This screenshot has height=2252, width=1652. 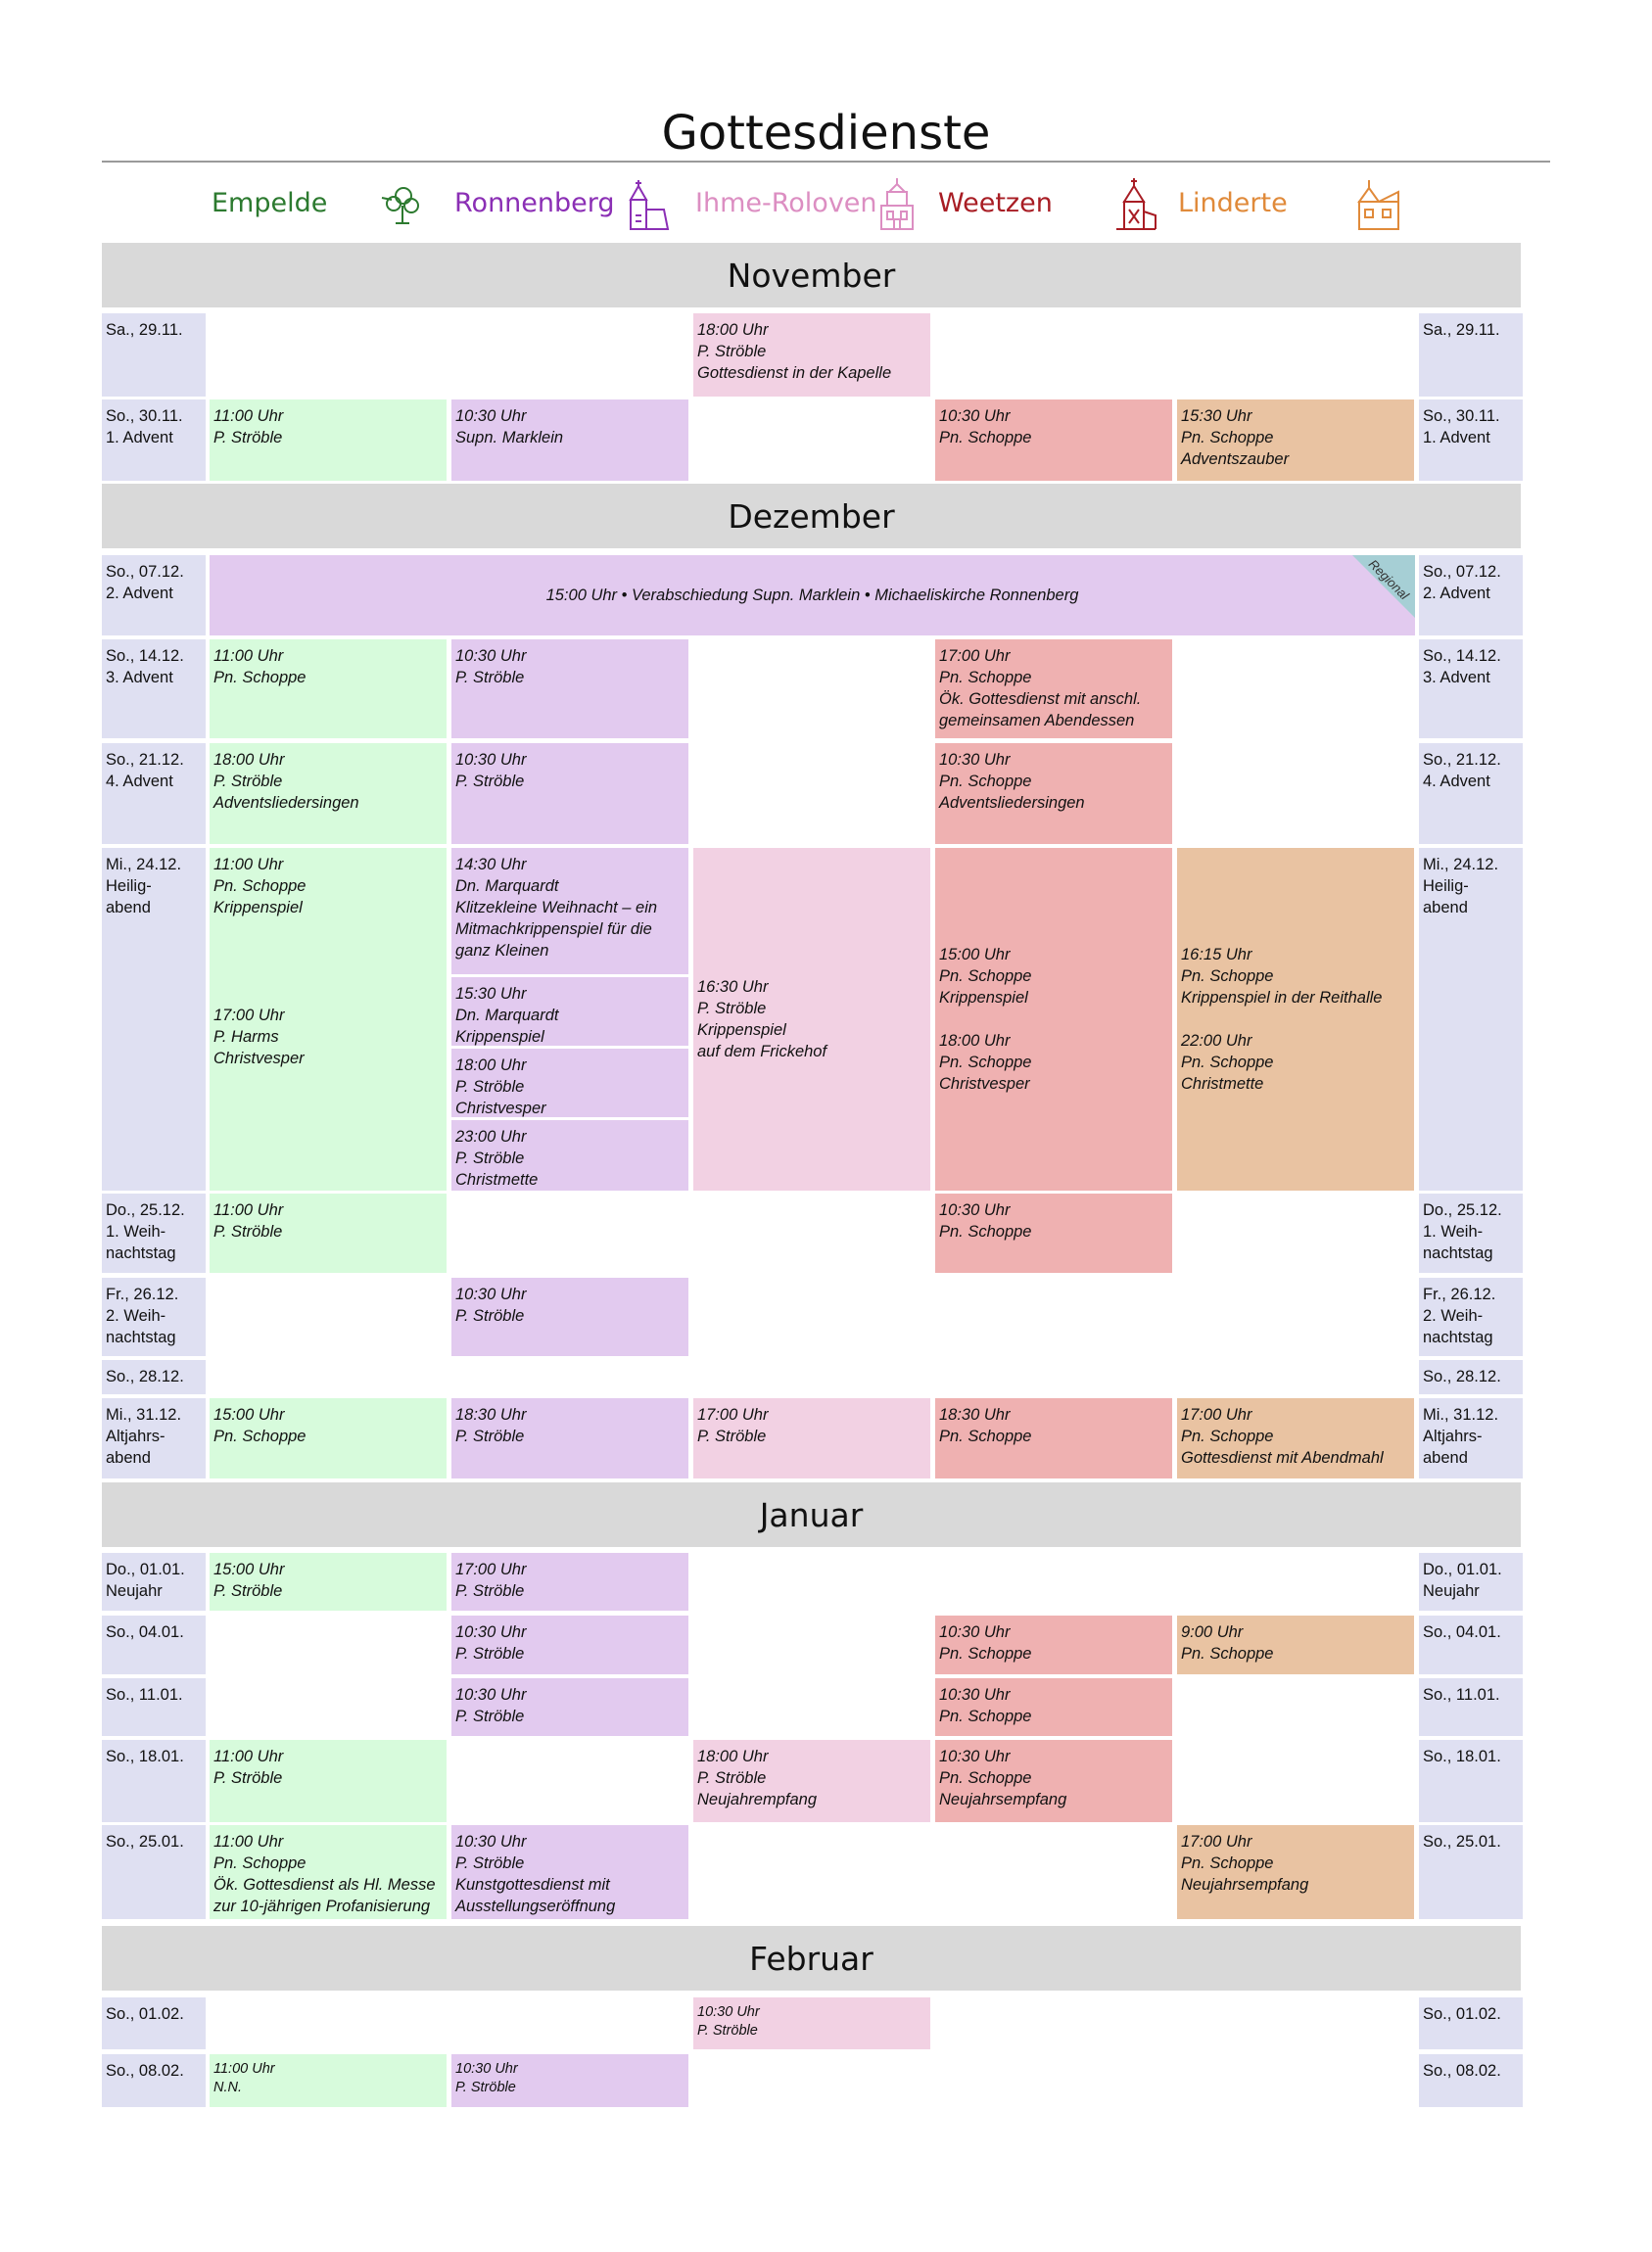 I want to click on event-cell-empelde: 18:00 Uhr P. Ströble Adventsliedersingen, so click(x=328, y=793).